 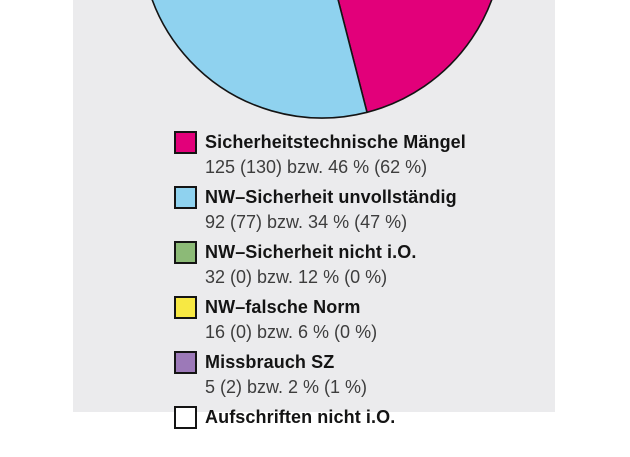 I want to click on legend-swatch-aufschriften-nicht-io, so click(x=185, y=417).